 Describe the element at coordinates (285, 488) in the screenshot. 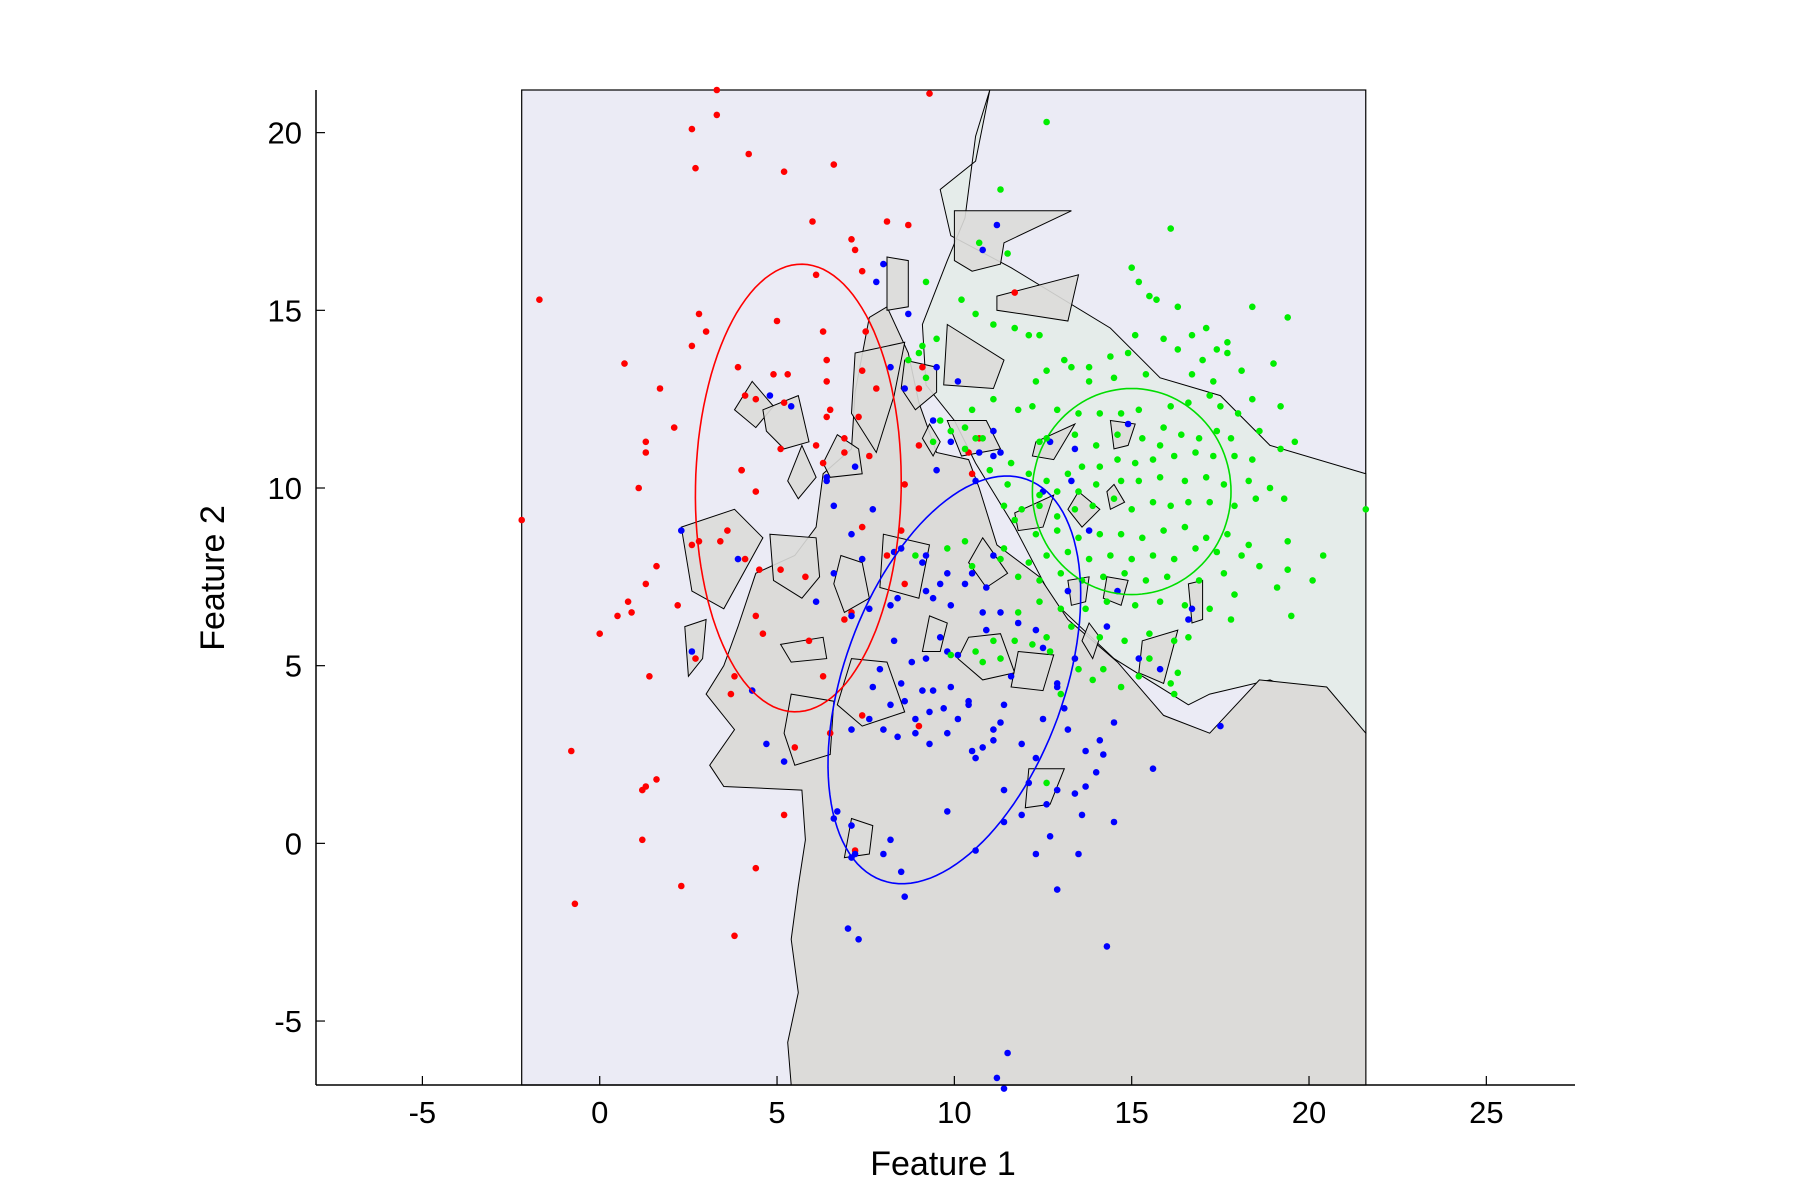

I see `y-tick-label: 10` at that location.